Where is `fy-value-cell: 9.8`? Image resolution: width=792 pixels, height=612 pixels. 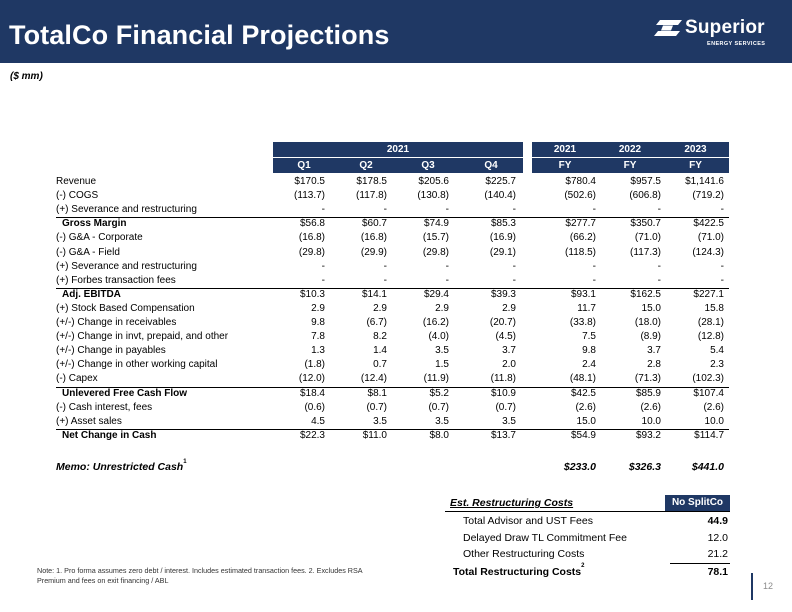
fy-value-cell: 9.8 is located at coordinates (589, 351).